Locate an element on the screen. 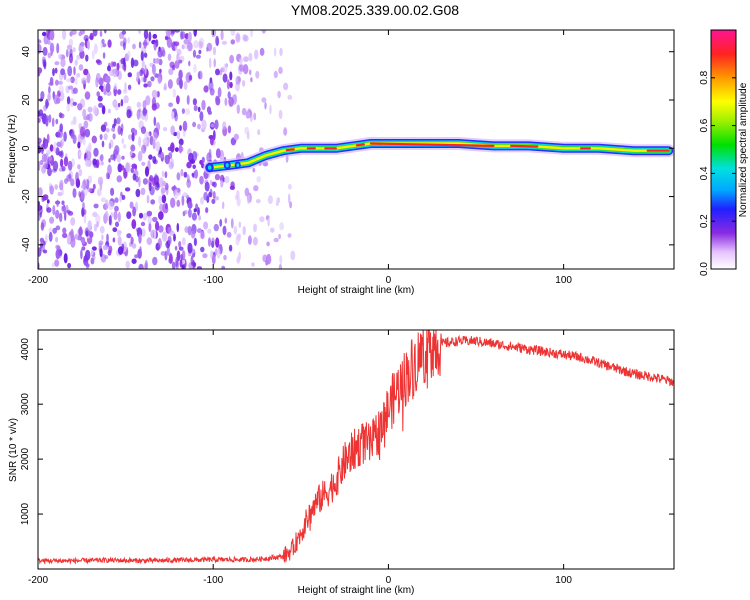 The height and width of the screenshot is (600, 750). y-tick-label: 20 is located at coordinates (26, 100).